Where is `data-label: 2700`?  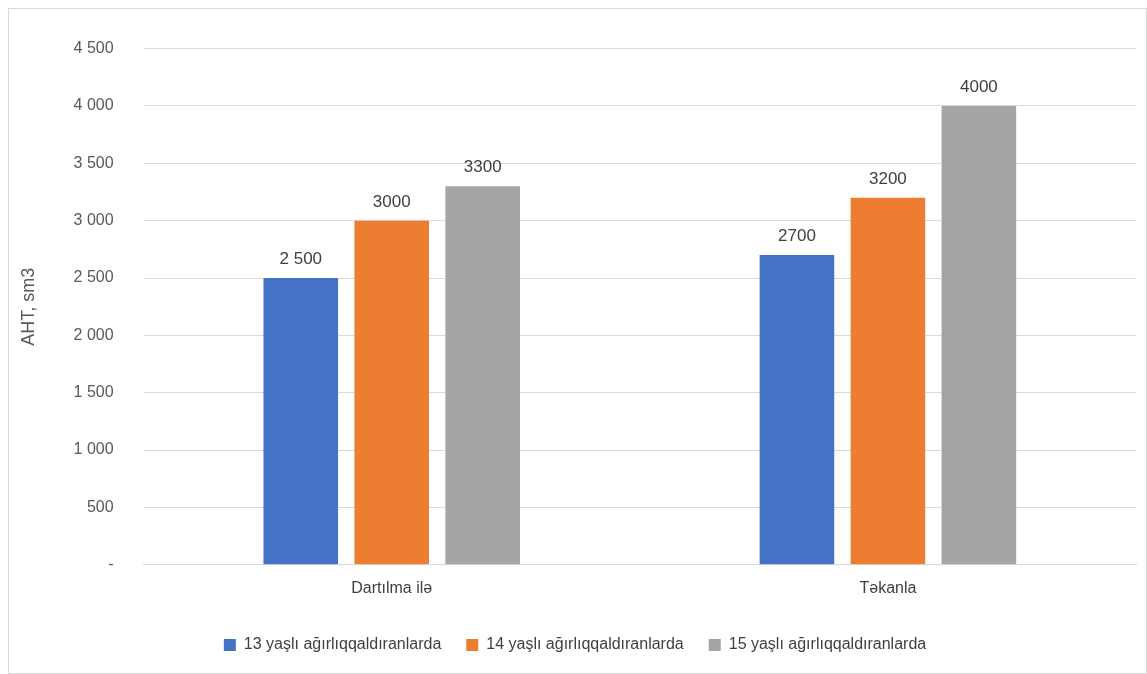
data-label: 2700 is located at coordinates (797, 236).